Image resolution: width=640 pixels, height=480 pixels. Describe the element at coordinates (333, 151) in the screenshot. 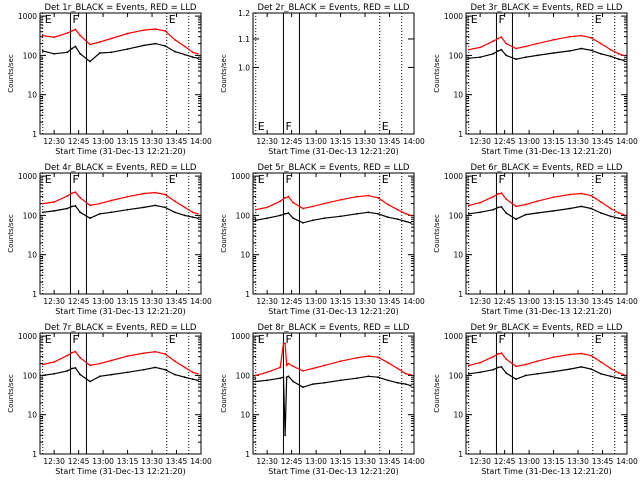

I see `x-axis-label: Start Time (31-Dec-13 12:21:20)` at that location.